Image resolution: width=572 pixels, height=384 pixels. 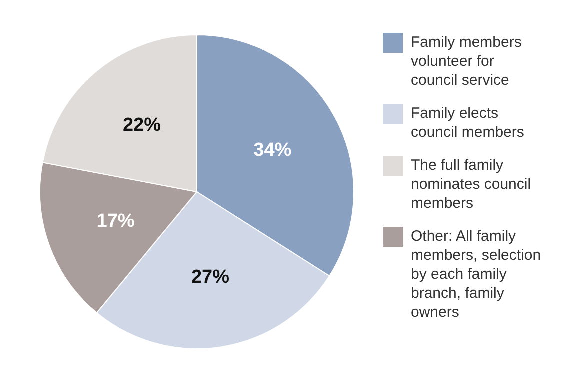 I want to click on legend-label: Family members volunteer for council service, so click(x=466, y=61).